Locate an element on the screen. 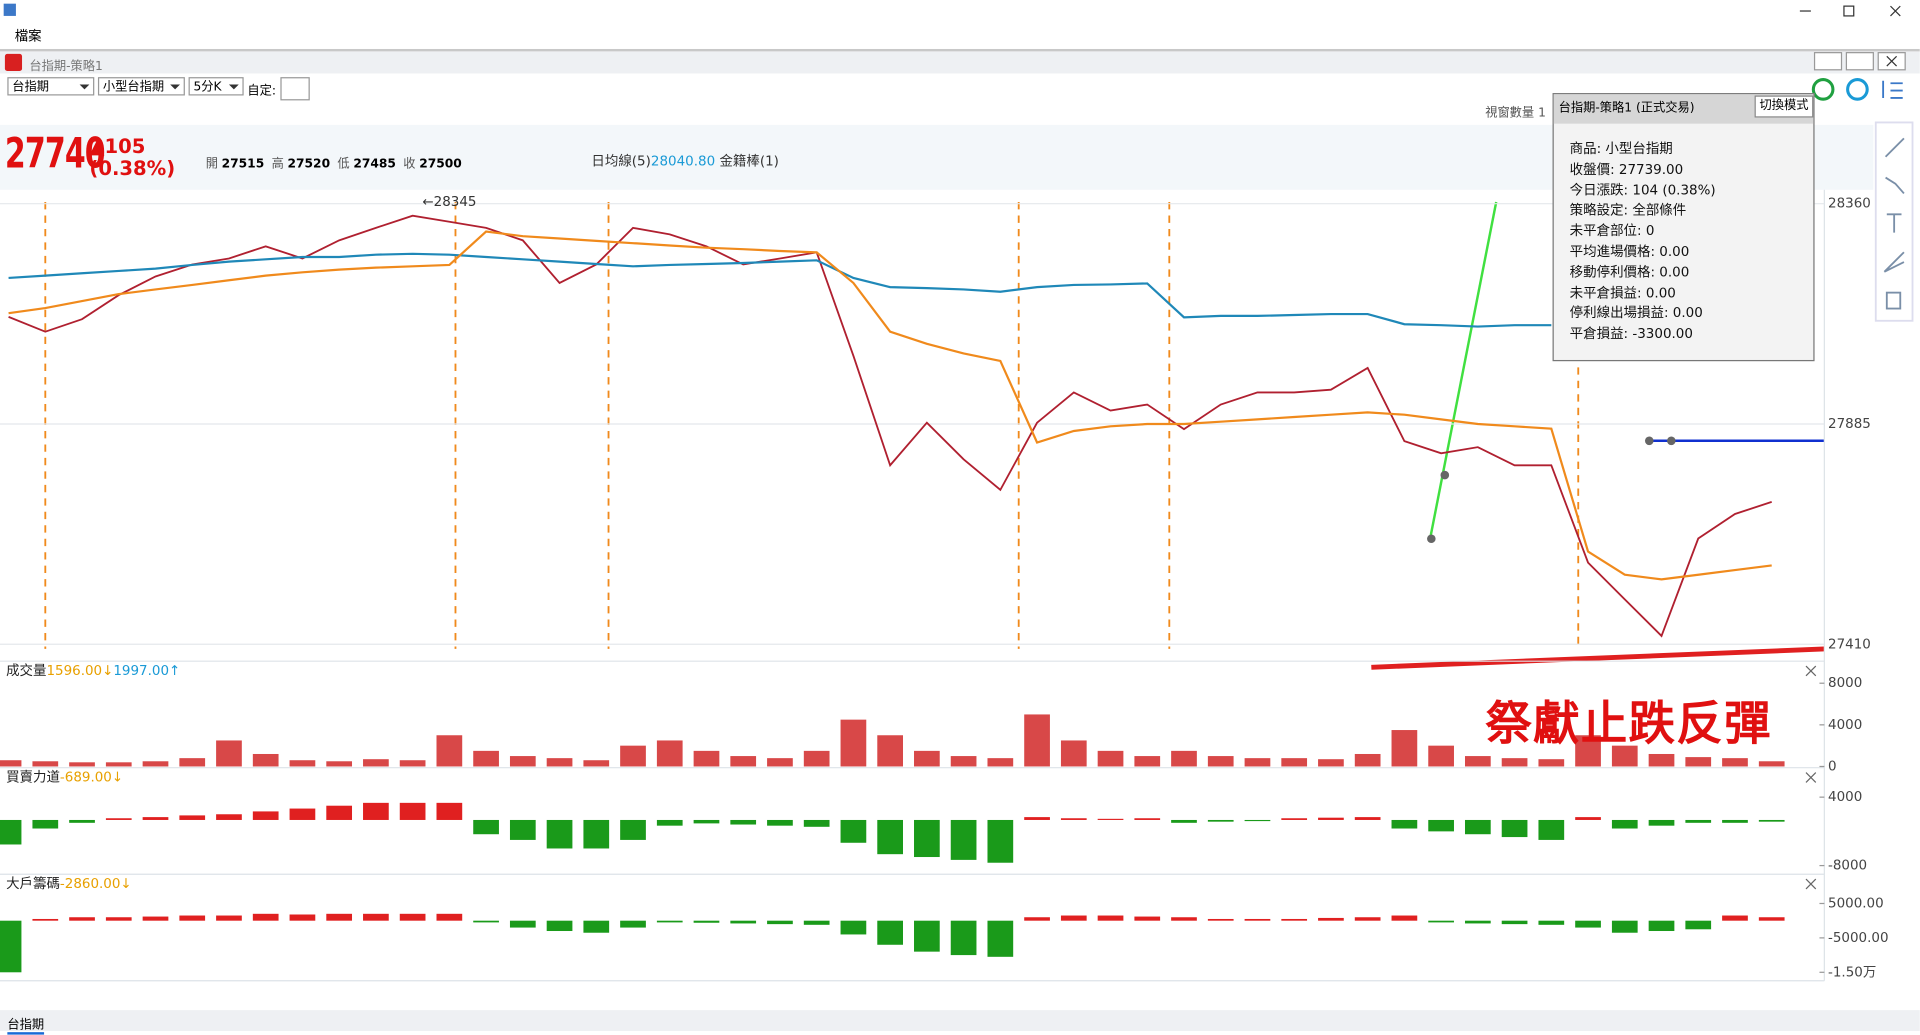 The height and width of the screenshot is (1035, 1920). right-toolbar is located at coordinates (1894, 221).